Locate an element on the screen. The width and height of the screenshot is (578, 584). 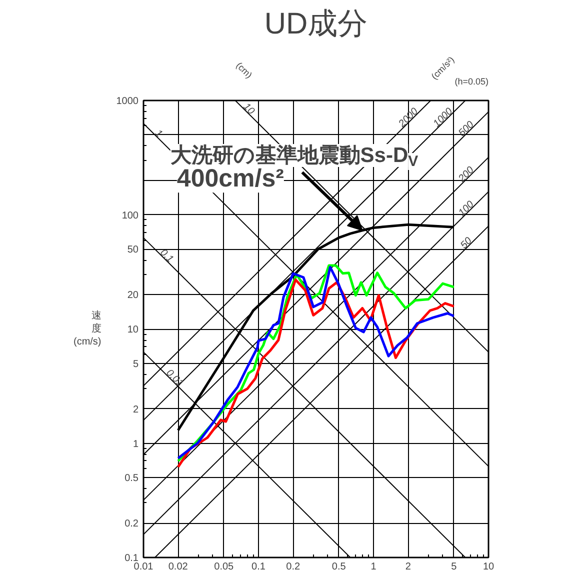
x-tick-label: 0.02 is located at coordinates (178, 567).